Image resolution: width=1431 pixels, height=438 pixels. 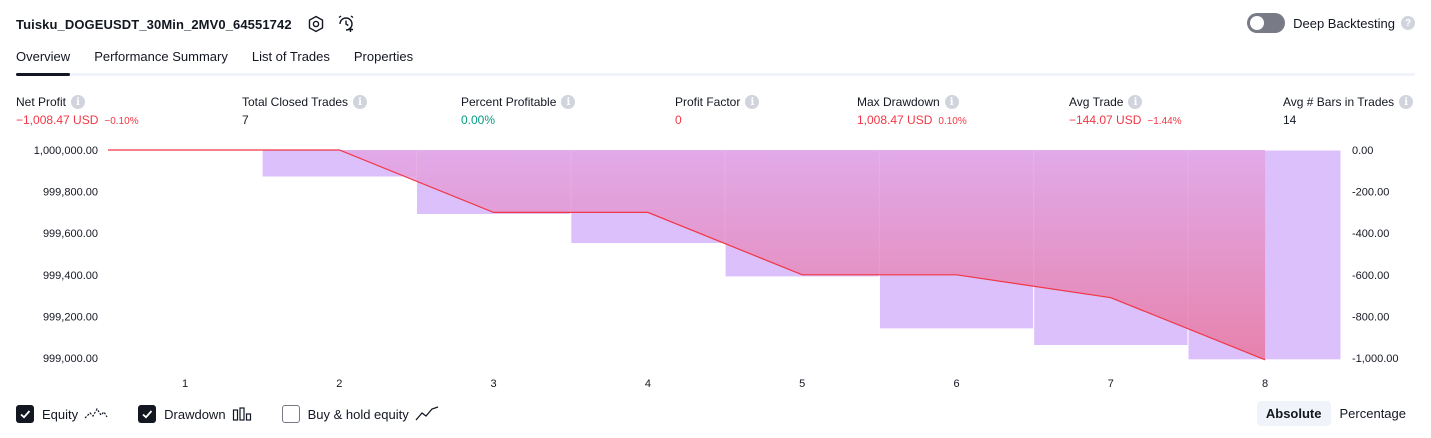 I want to click on deep-backtesting-toggle, so click(x=1266, y=23).